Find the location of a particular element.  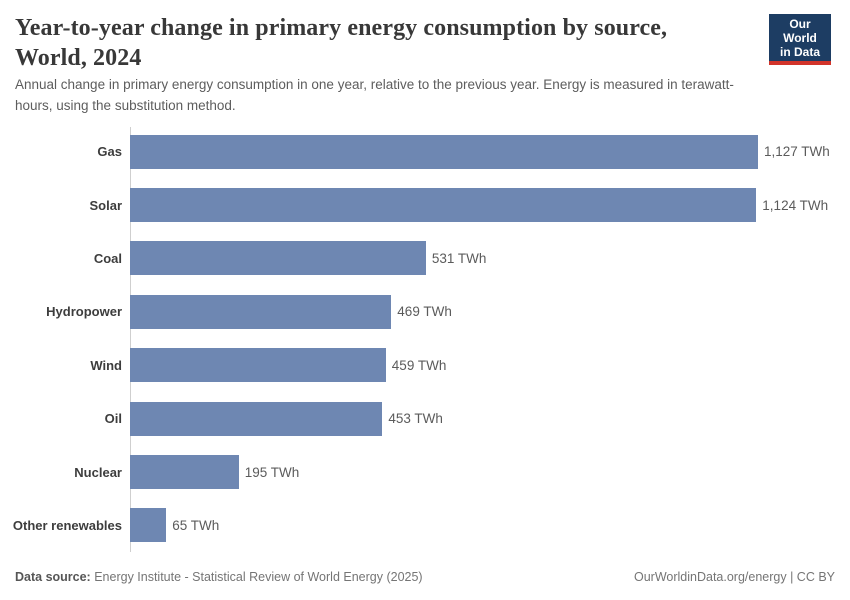

bar-row: Gas 1,127 TWh is located at coordinates (425, 151).